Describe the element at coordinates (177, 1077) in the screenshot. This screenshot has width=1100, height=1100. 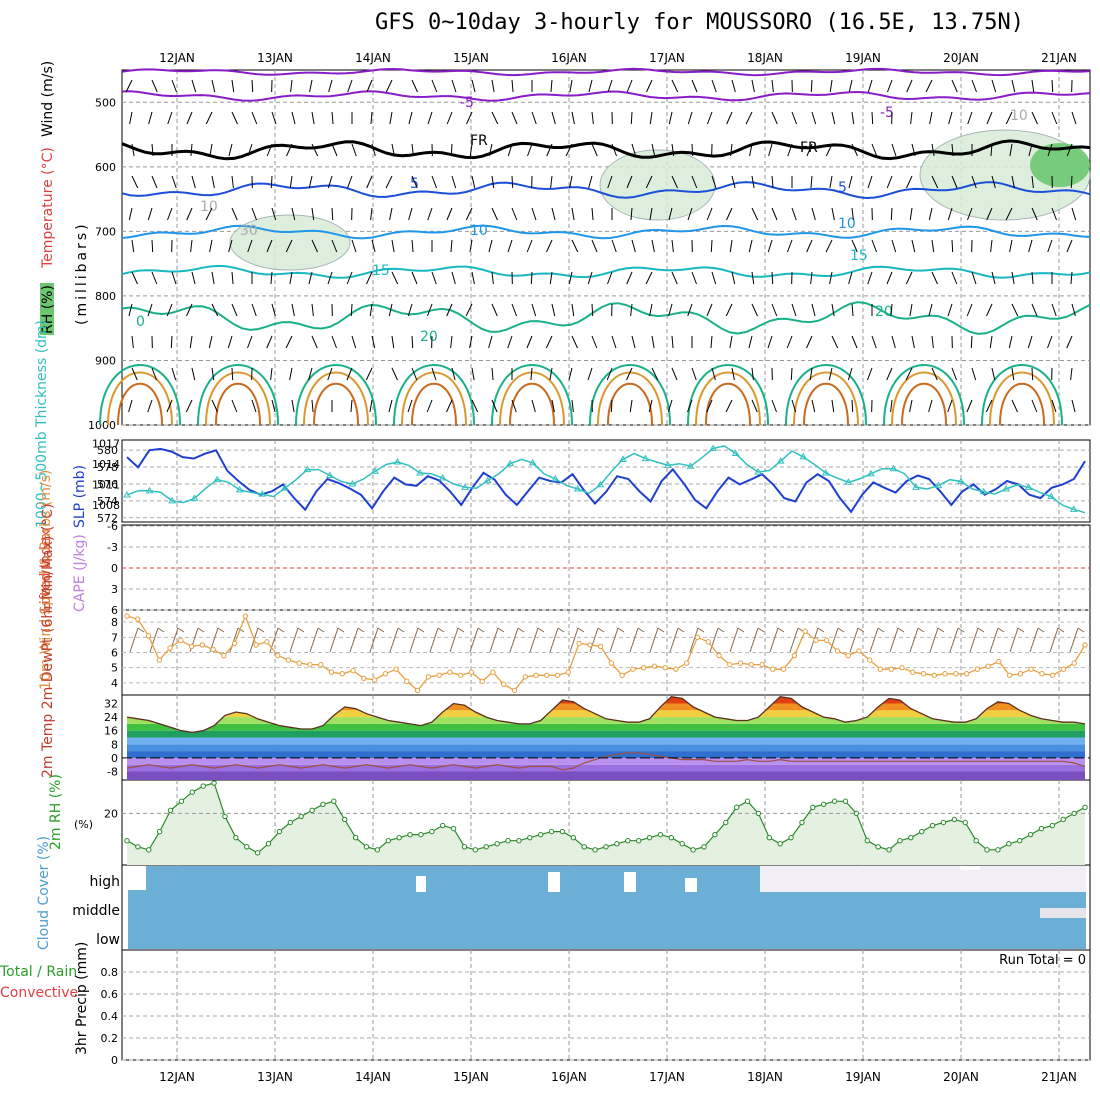
I see `xtick-bottom-12JAN: 12JAN` at that location.